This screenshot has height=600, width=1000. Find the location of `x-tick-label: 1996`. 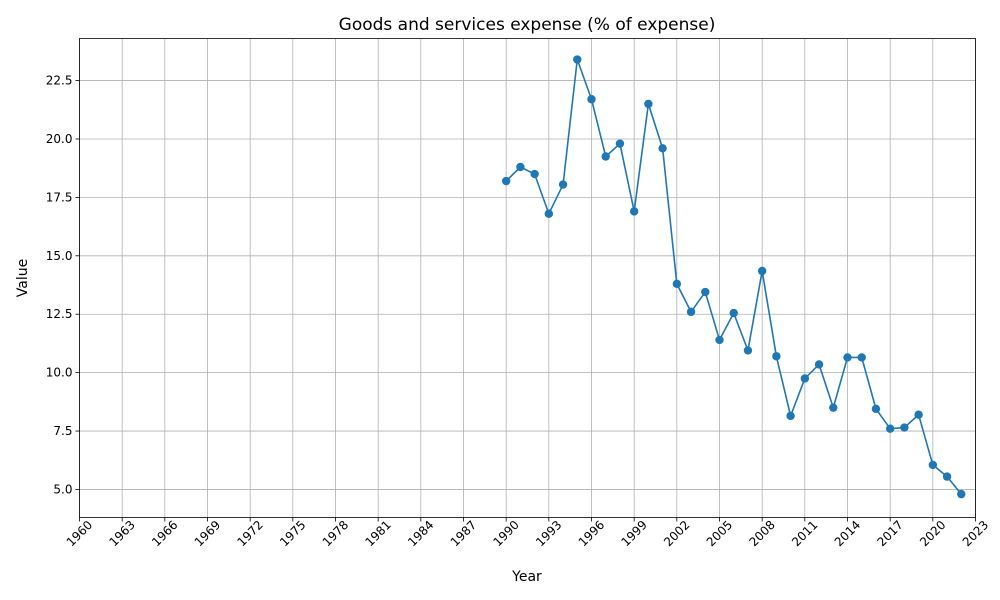

x-tick-label: 1996 is located at coordinates (591, 533).